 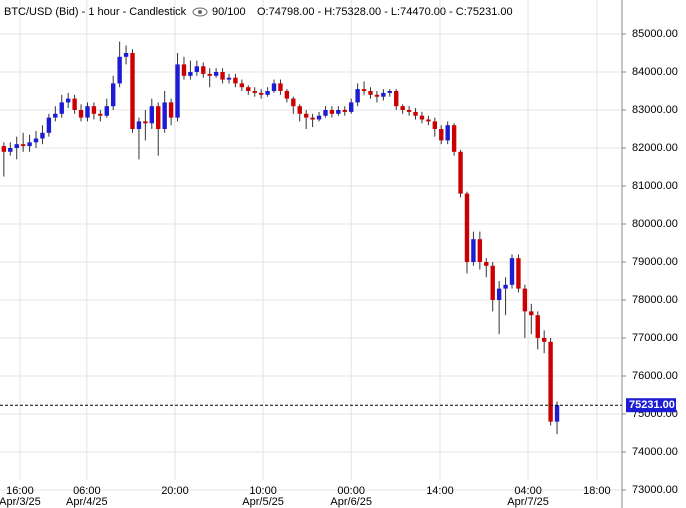 I want to click on last-price-label: 75231.00, so click(x=652, y=405).